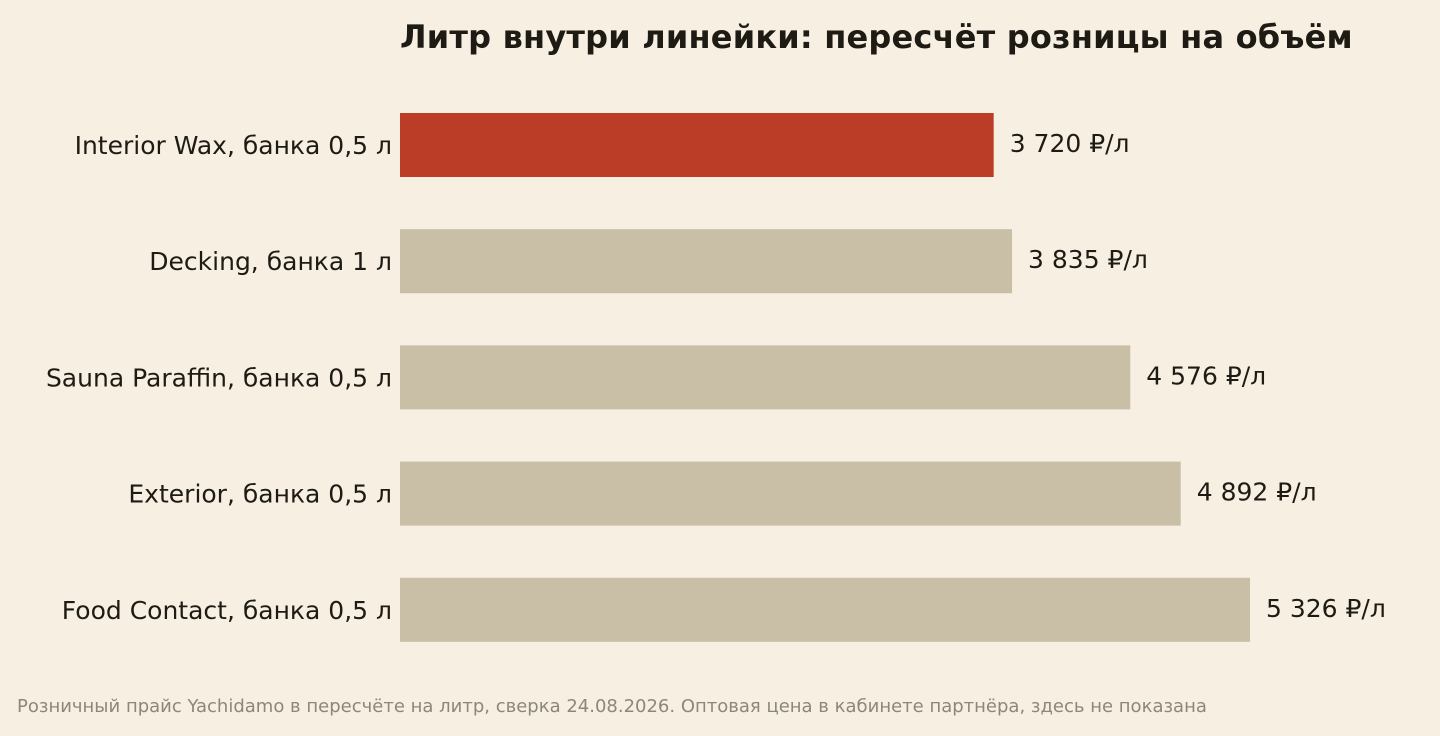  What do you see at coordinates (1070, 143) in the screenshot?
I see `value-label: 3 720 ₽/л` at bounding box center [1070, 143].